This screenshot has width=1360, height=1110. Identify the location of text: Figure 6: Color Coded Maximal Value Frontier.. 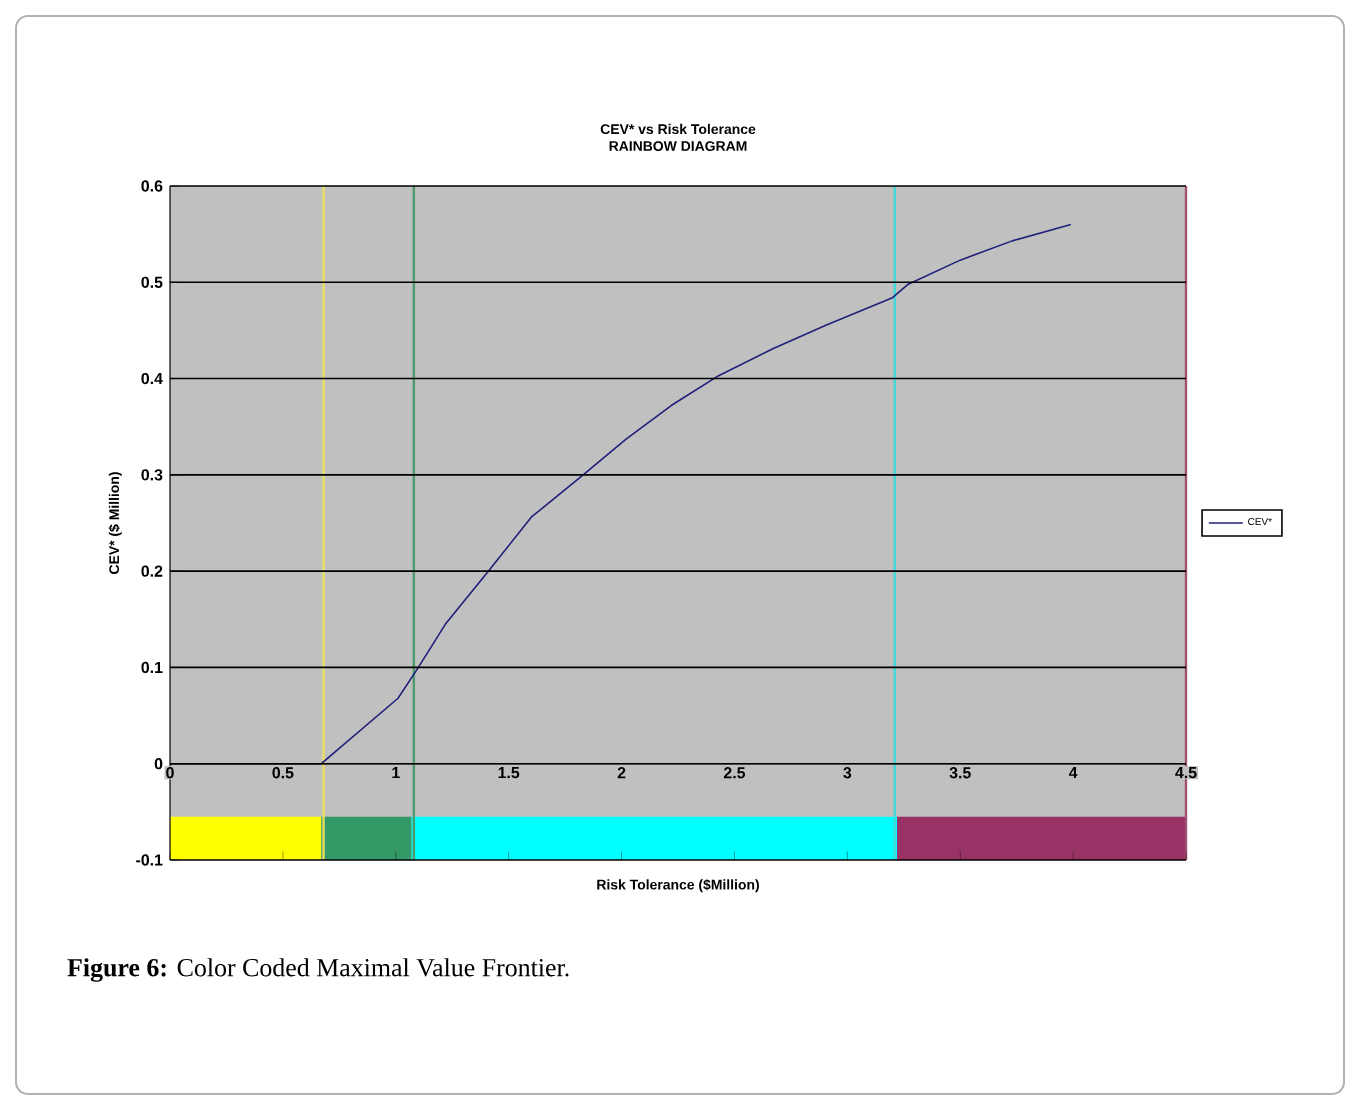
(318, 970).